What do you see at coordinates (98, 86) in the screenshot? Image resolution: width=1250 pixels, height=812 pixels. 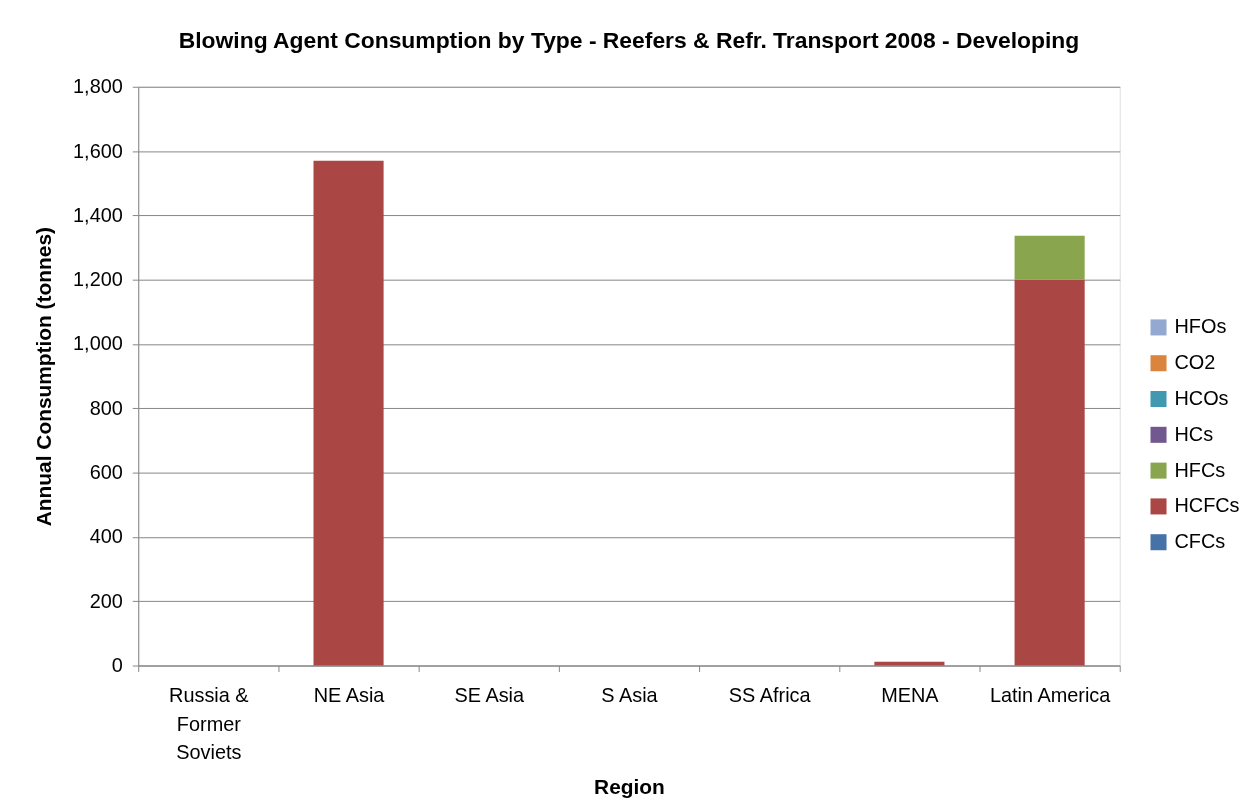 I see `y-tick-label: 1,800` at bounding box center [98, 86].